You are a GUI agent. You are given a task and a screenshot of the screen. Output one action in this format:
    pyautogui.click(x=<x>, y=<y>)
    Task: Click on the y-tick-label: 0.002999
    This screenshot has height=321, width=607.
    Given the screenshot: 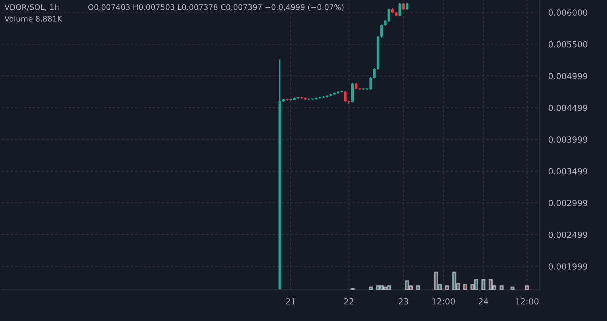 What is the action you would take?
    pyautogui.click(x=568, y=203)
    